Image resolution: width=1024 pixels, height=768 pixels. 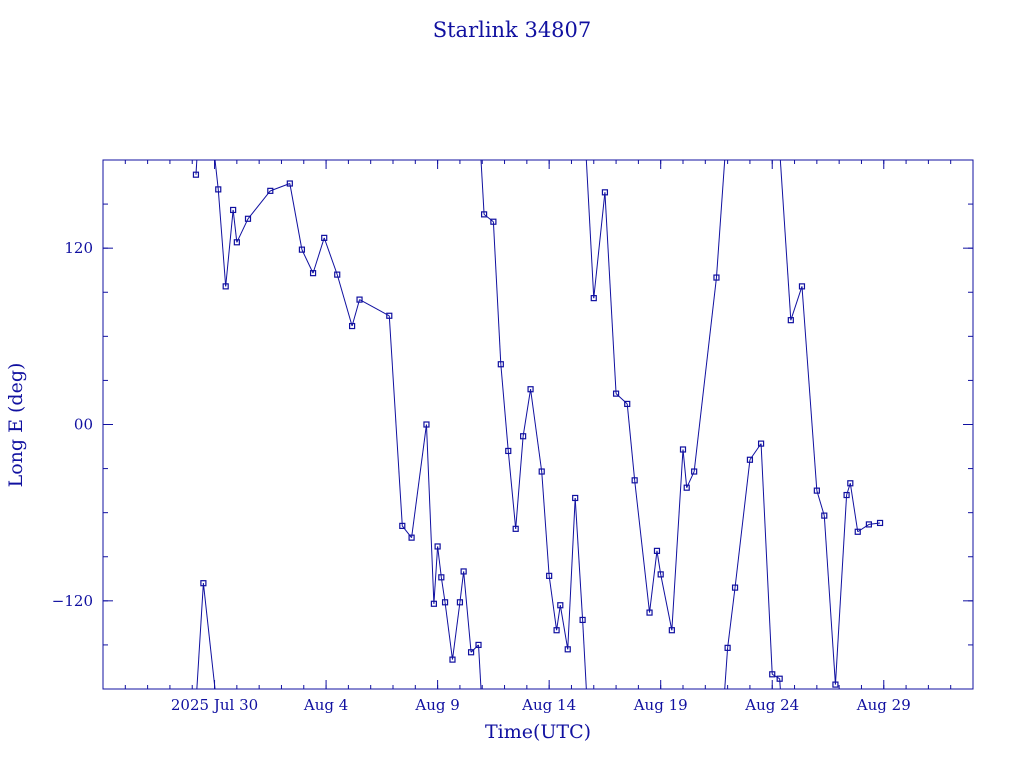 I want to click on x-tick-label: Aug 4, so click(x=325, y=705).